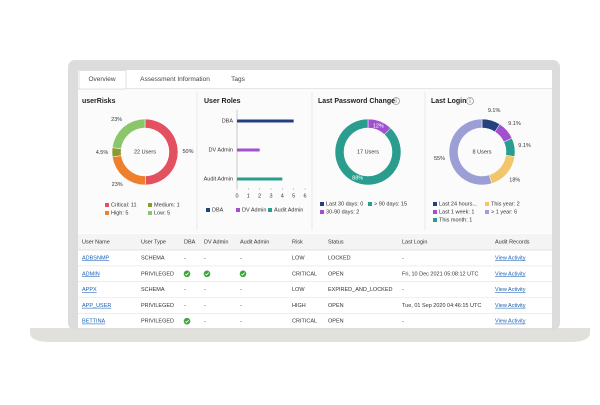 The height and width of the screenshot is (405, 600). Describe the element at coordinates (504, 212) in the screenshot. I see `legend-label: > 1 year: 6` at that location.